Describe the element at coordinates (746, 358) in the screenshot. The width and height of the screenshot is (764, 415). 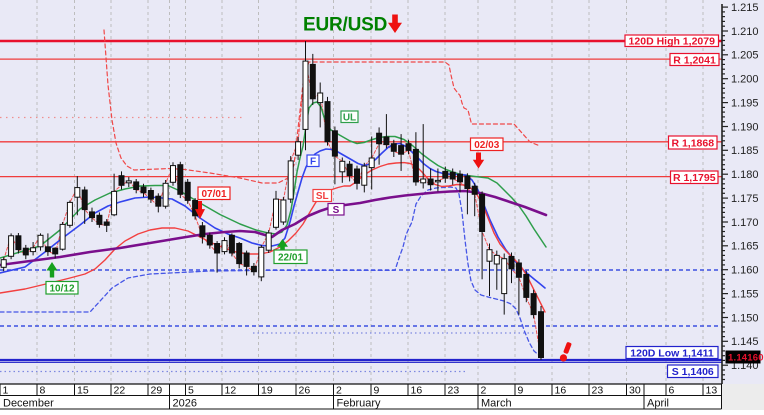
I see `svg-text: 1.14160` at that location.